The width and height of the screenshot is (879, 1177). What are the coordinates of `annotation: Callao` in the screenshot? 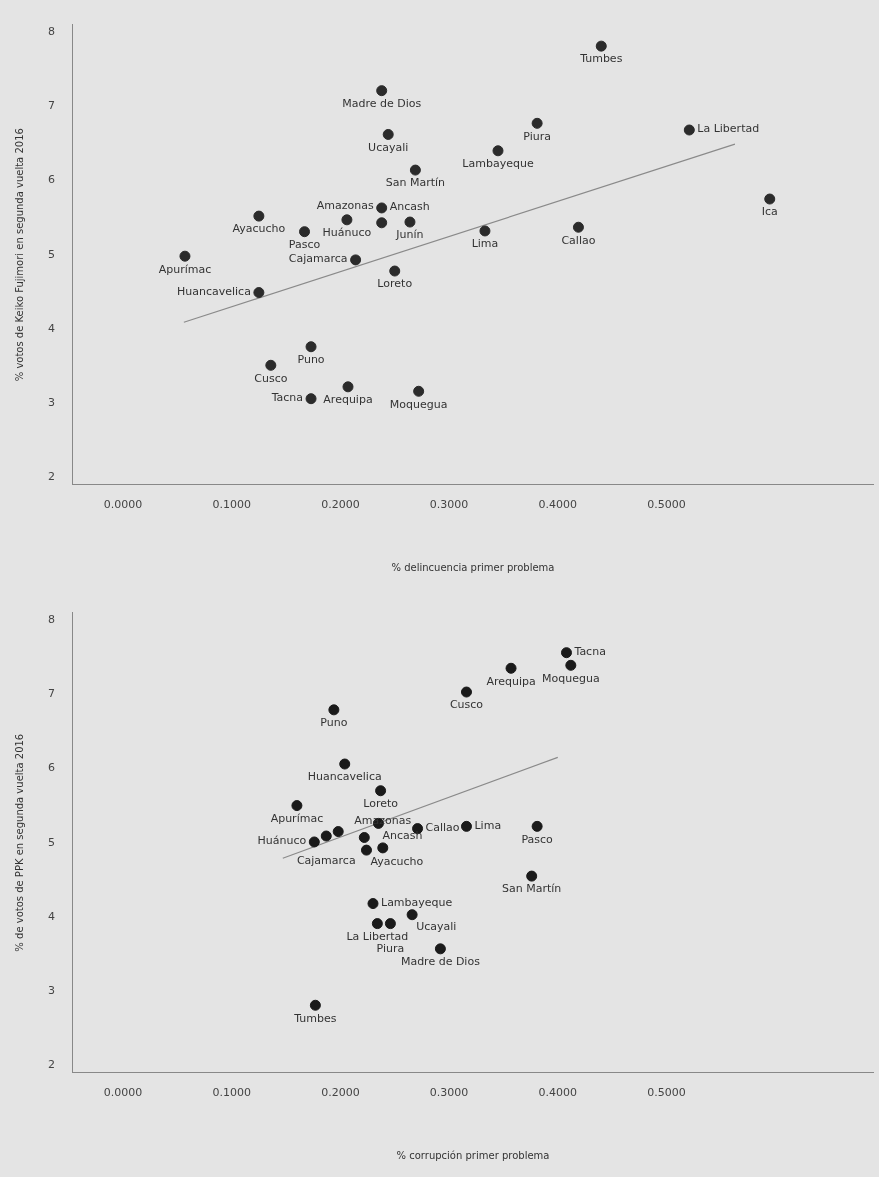 It's located at (578, 240).